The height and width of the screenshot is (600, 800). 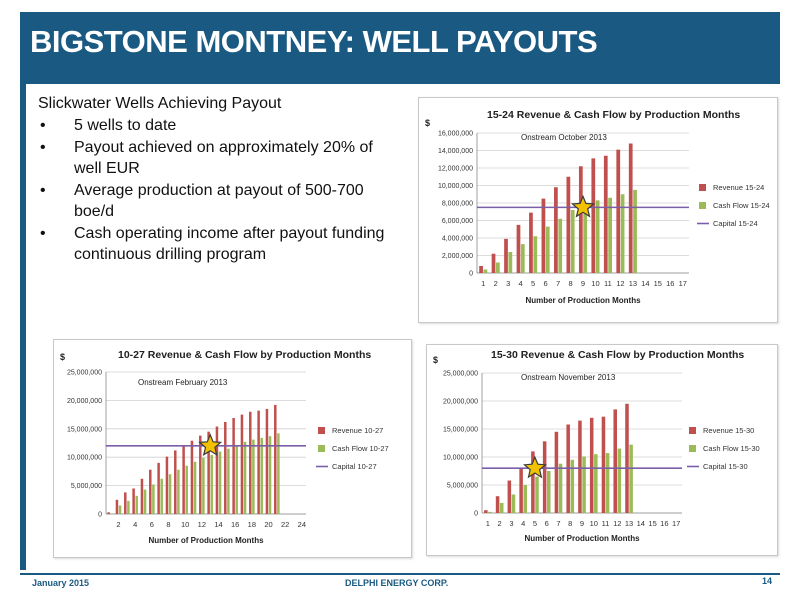 What do you see at coordinates (583, 206) in the screenshot?
I see `payout-star-icon` at bounding box center [583, 206].